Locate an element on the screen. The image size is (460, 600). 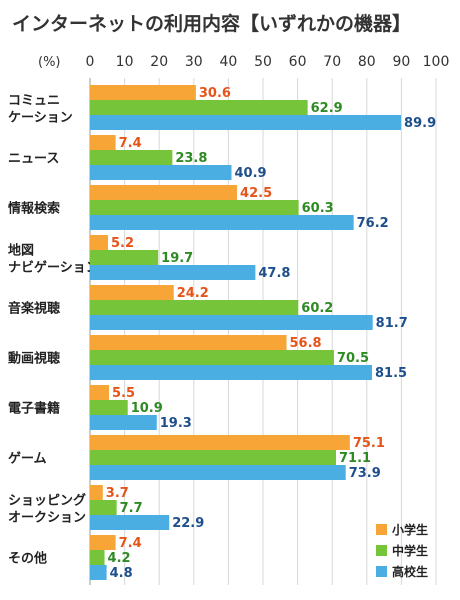
value-label: 23.8 is located at coordinates (191, 158).